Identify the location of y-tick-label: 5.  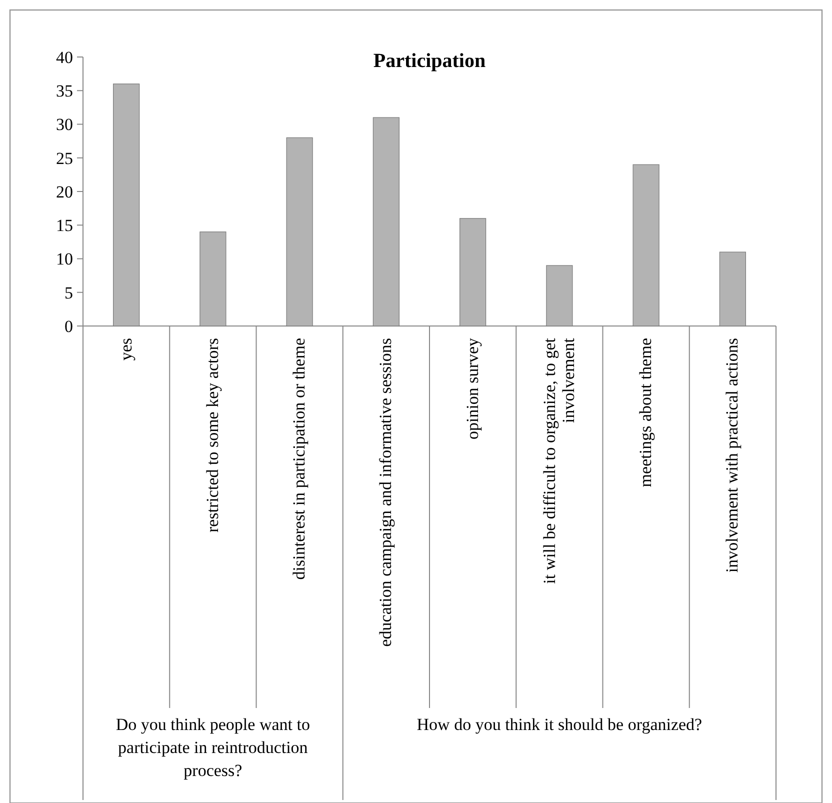
(68, 292).